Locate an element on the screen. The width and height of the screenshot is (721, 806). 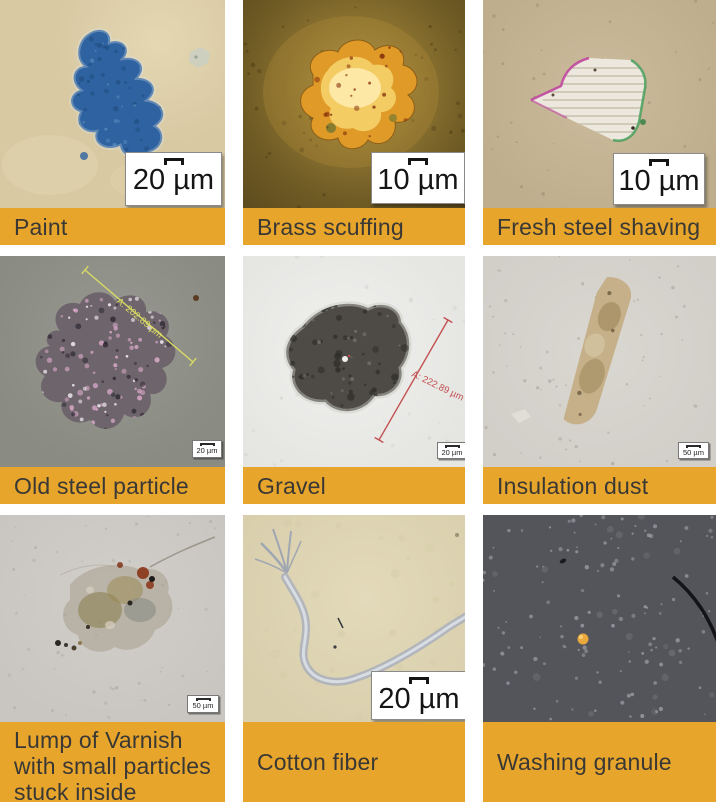
specimen-card-old-steel: A: 202.89 µm 20 µm Old steel particle is located at coordinates (112, 380).